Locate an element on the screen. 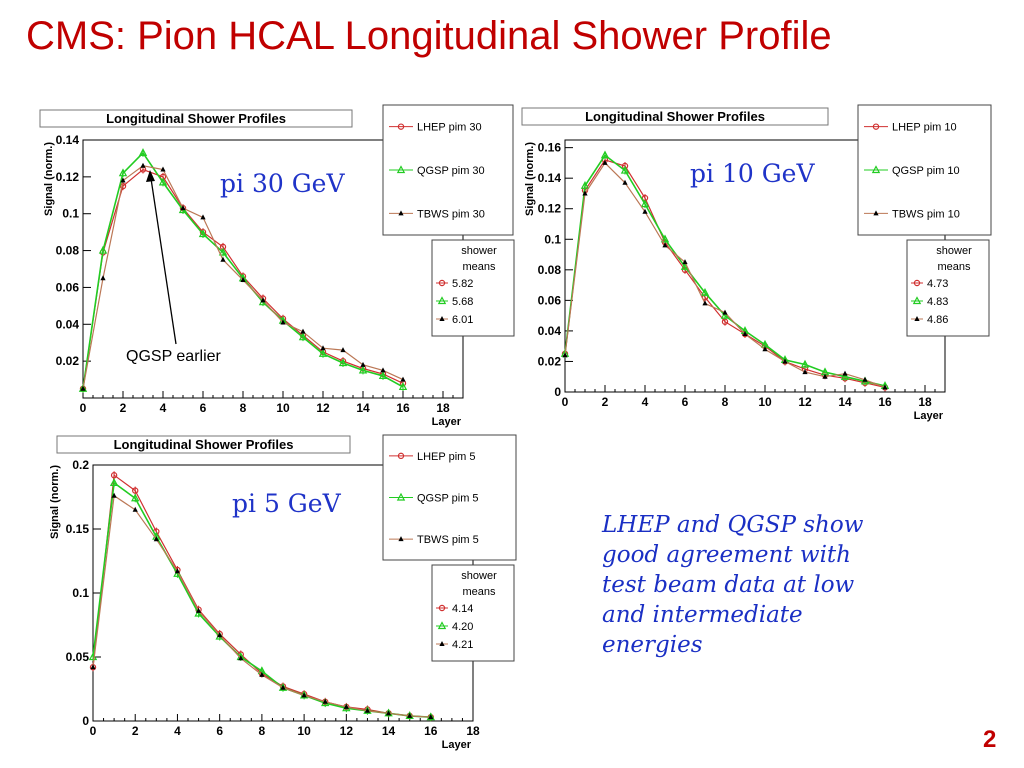 This screenshot has width=1024, height=768. legend-entry: QGSP pim 10 is located at coordinates (926, 171).